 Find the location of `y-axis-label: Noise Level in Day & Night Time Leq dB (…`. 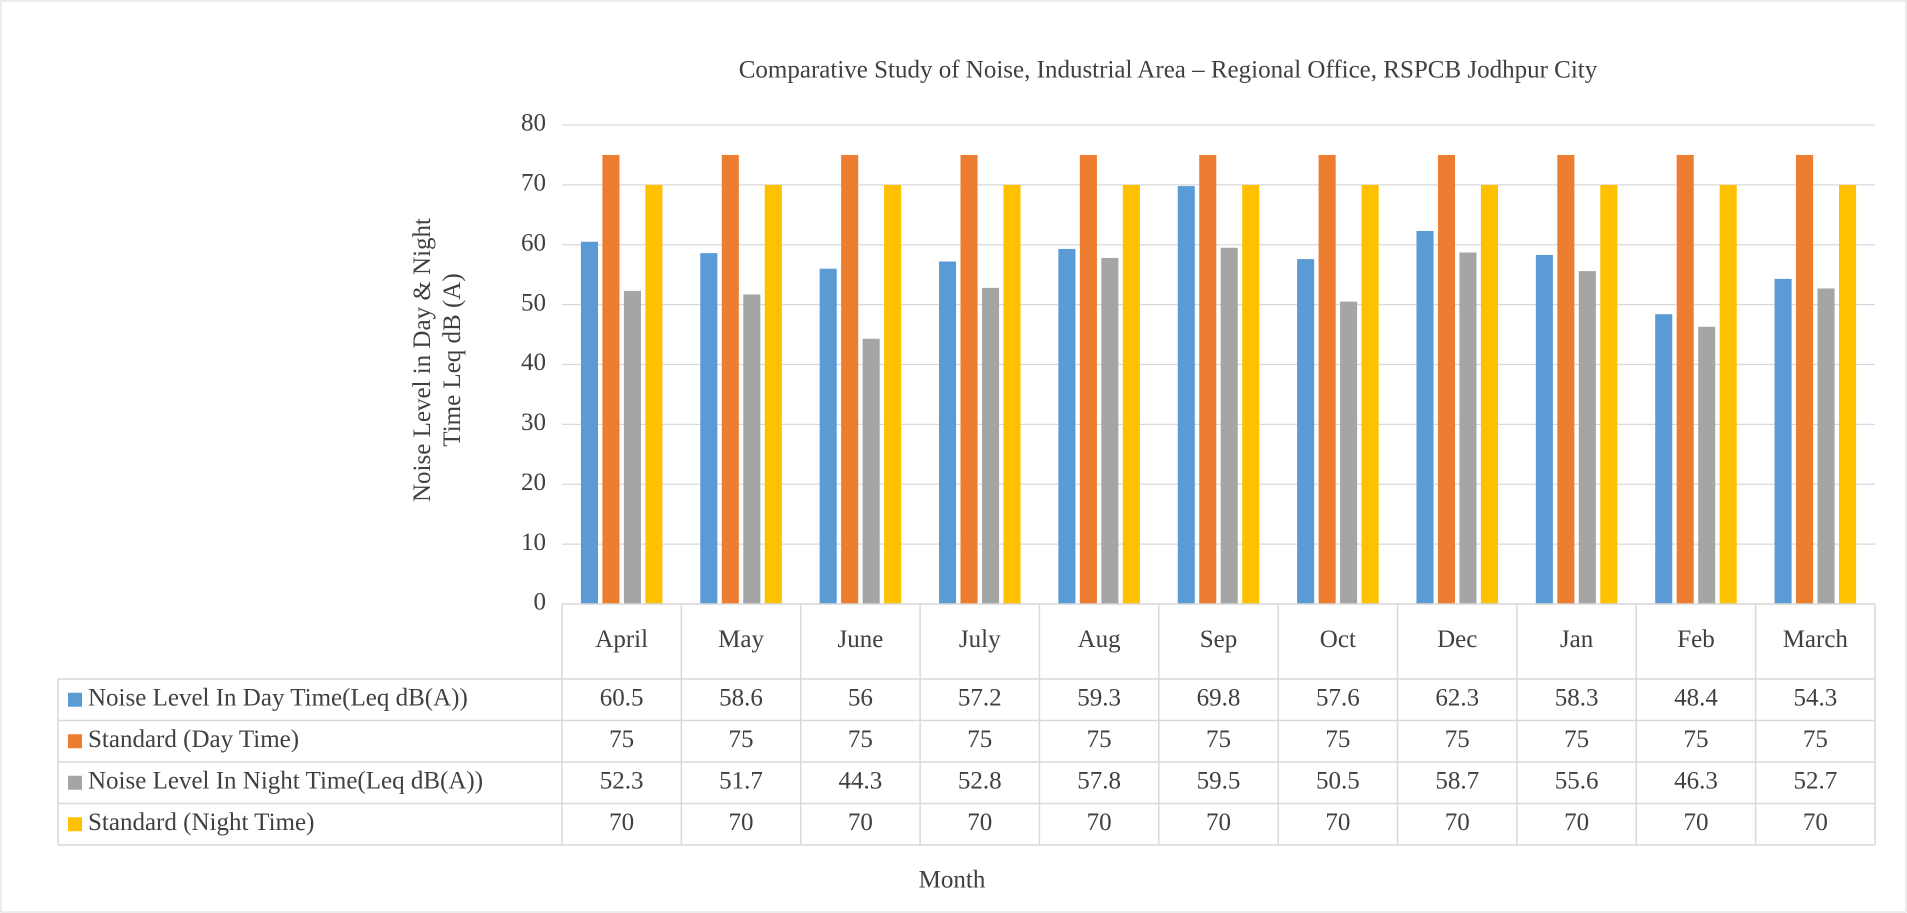

y-axis-label: Noise Level in Day & Night Time Leq dB (… is located at coordinates (437, 360).